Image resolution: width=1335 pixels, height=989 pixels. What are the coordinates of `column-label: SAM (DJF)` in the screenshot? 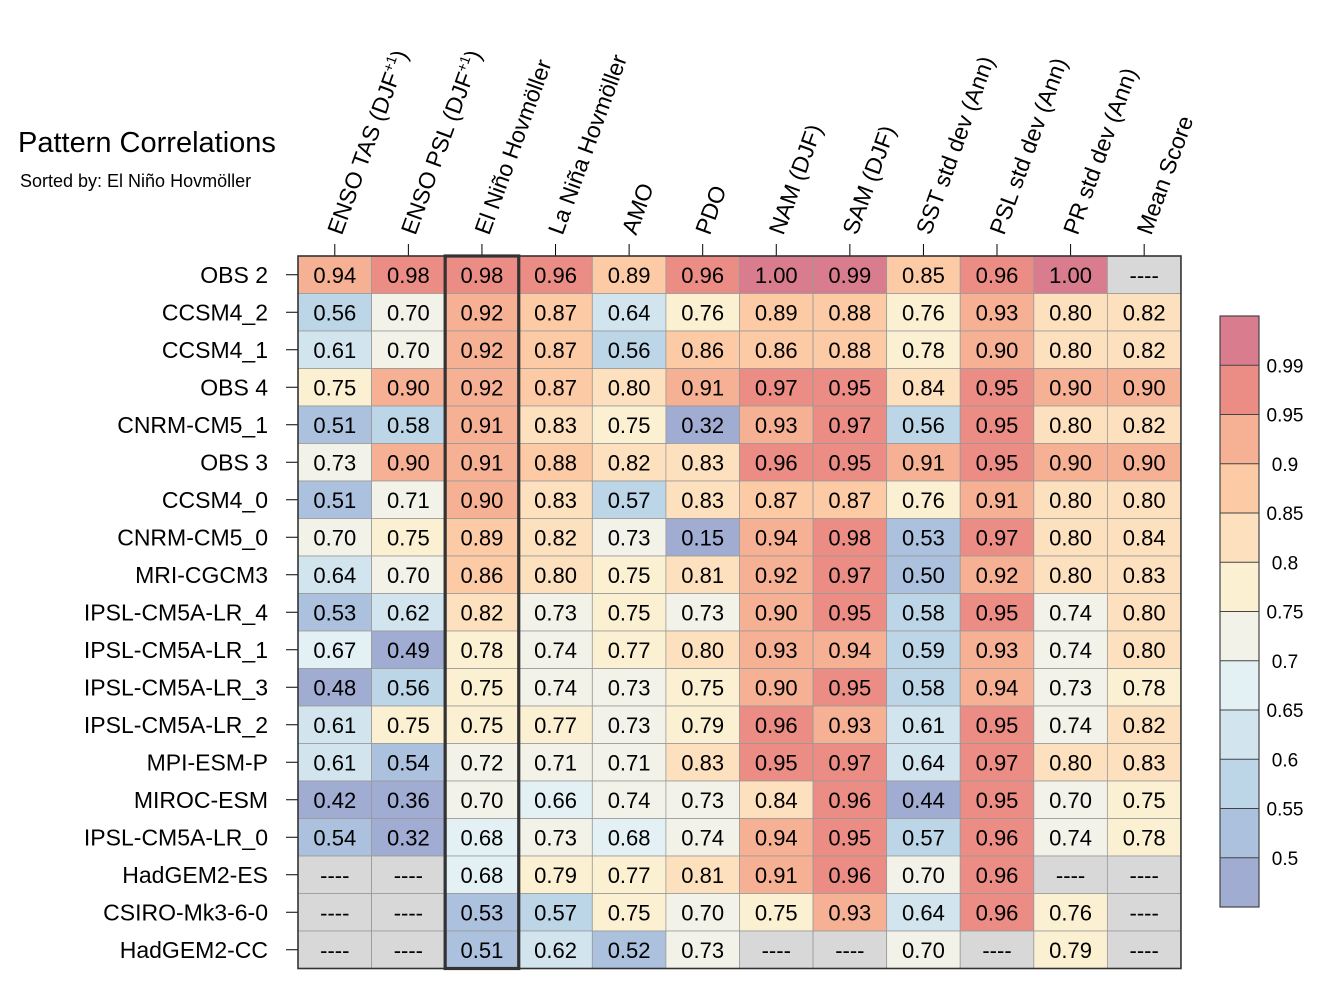 It's located at (868, 180).